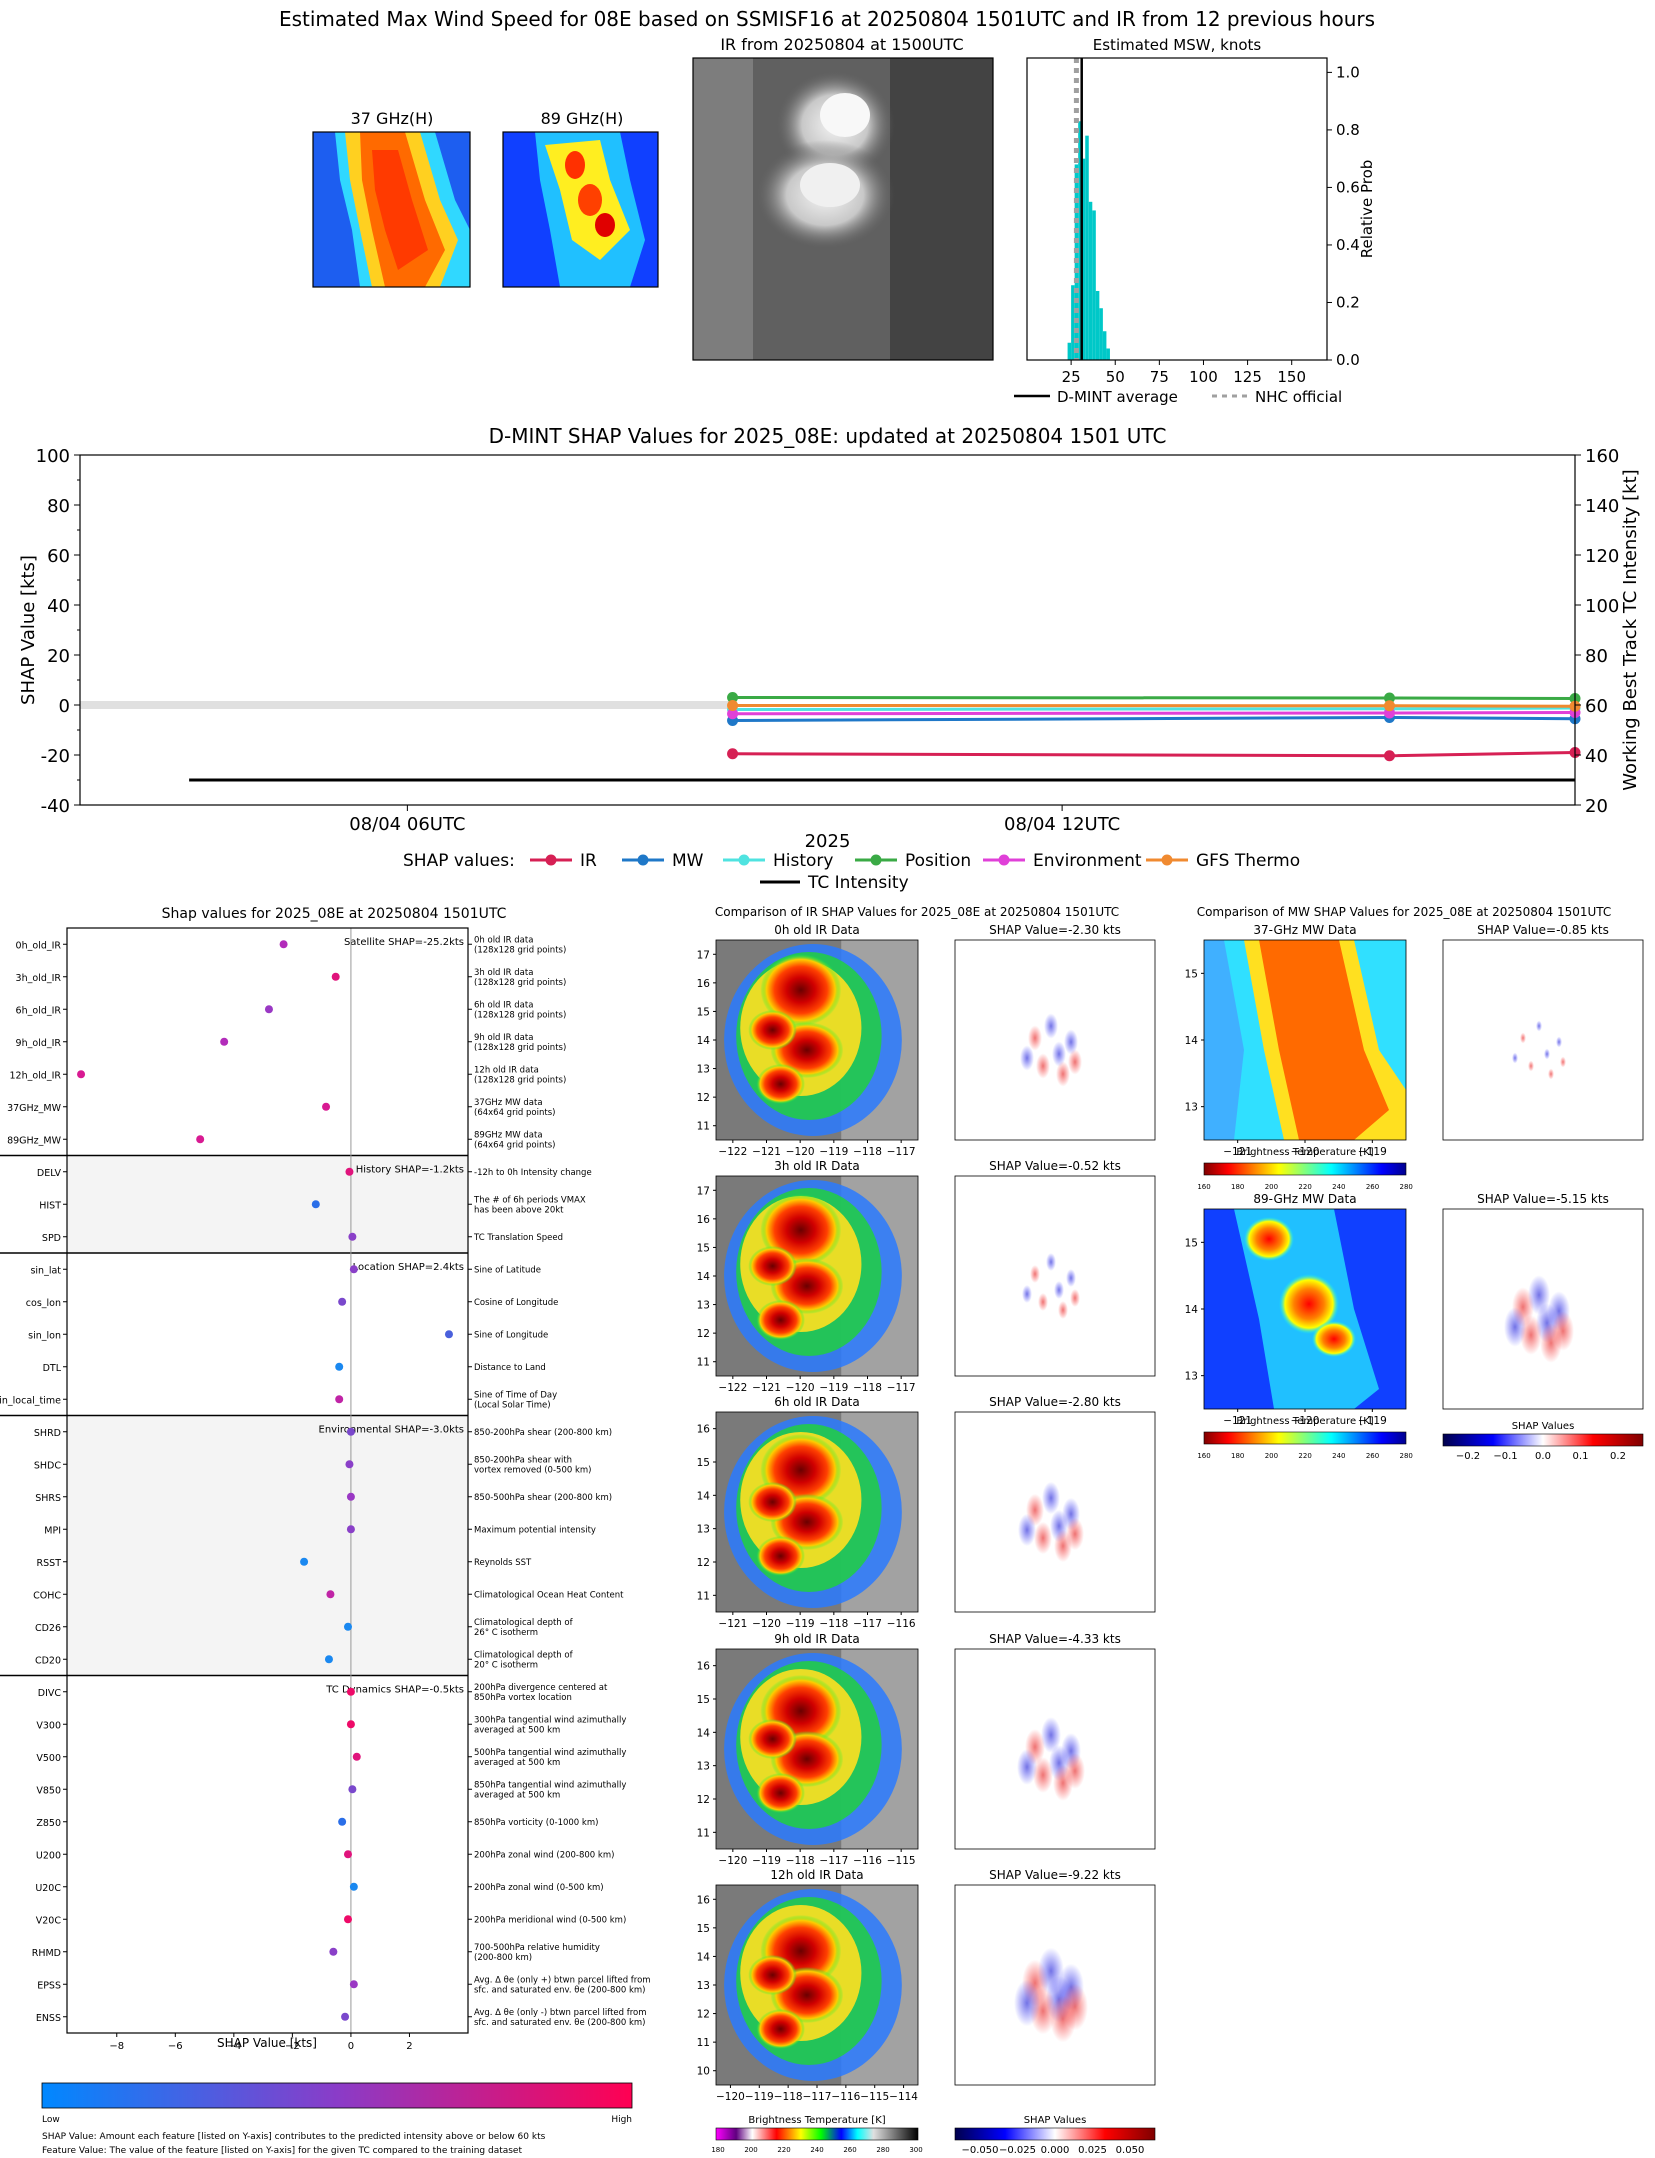  Describe the element at coordinates (560, 1990) in the screenshot. I see `feature-desc: sfc. and saturated env. θe (200-800 km)` at that location.